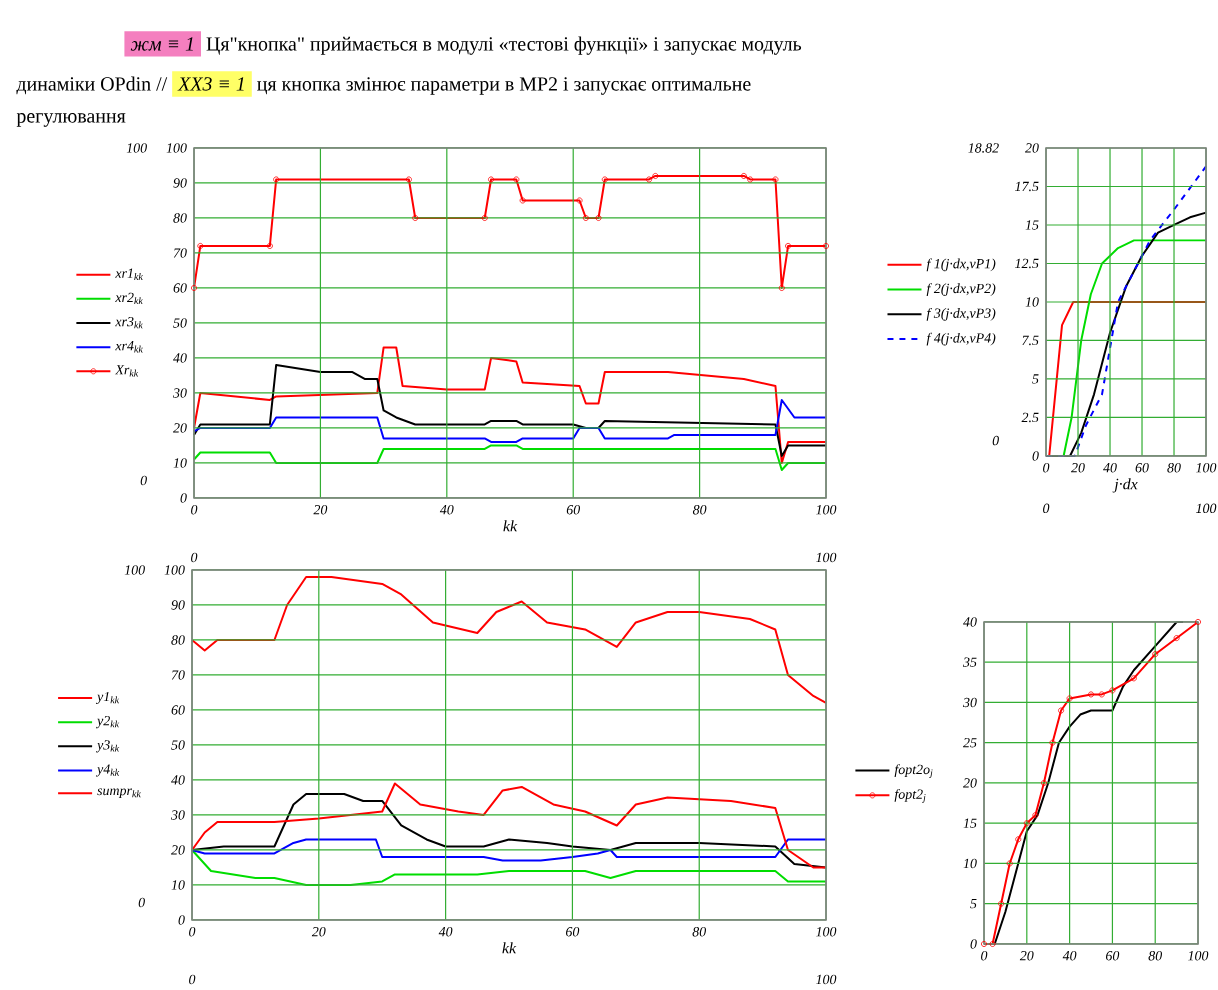 The width and height of the screenshot is (1218, 990). Describe the element at coordinates (161, 44) in the screenshot. I see `text: жм ≡ 1` at that location.